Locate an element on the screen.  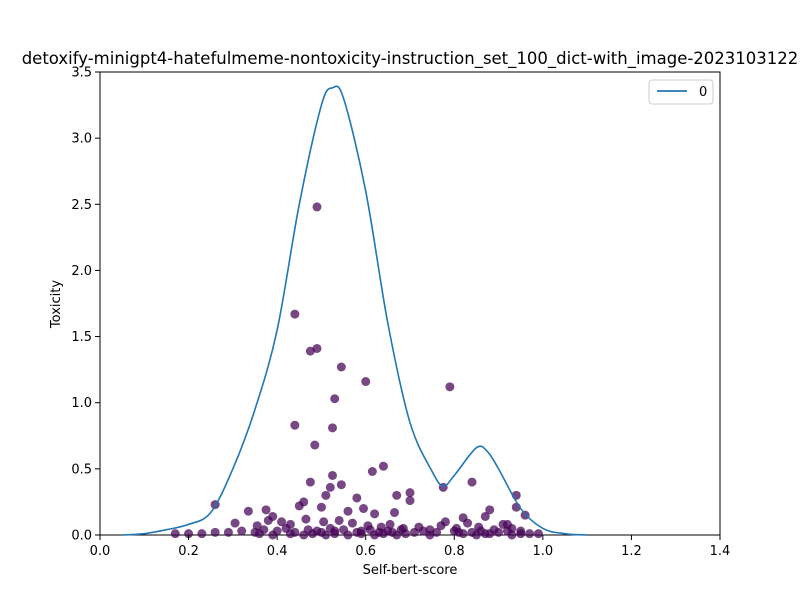
x-tick-label: 1.0 is located at coordinates (543, 551).